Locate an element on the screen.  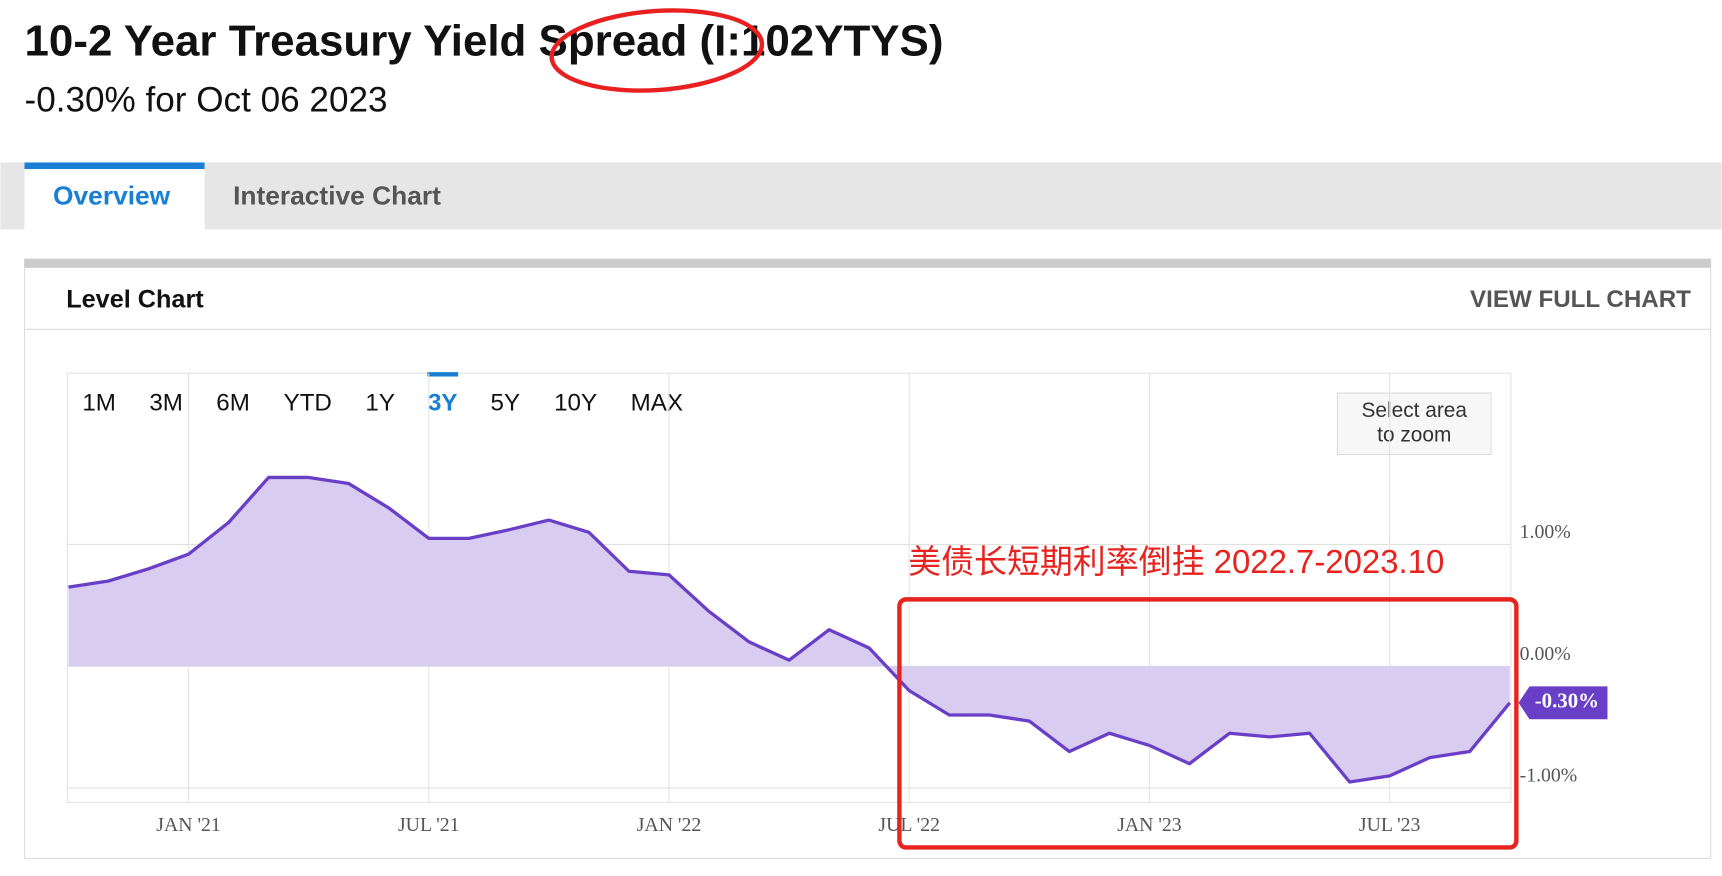
range-button: 3Y is located at coordinates (443, 402).